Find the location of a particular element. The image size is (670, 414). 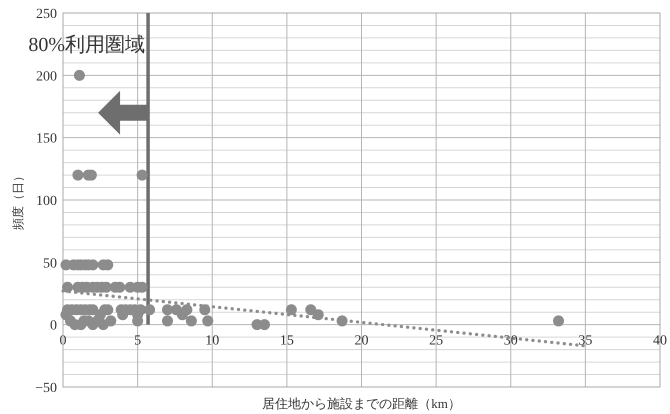

x-axis-title: 居住地から施設までの距離（km） is located at coordinates (361, 403).